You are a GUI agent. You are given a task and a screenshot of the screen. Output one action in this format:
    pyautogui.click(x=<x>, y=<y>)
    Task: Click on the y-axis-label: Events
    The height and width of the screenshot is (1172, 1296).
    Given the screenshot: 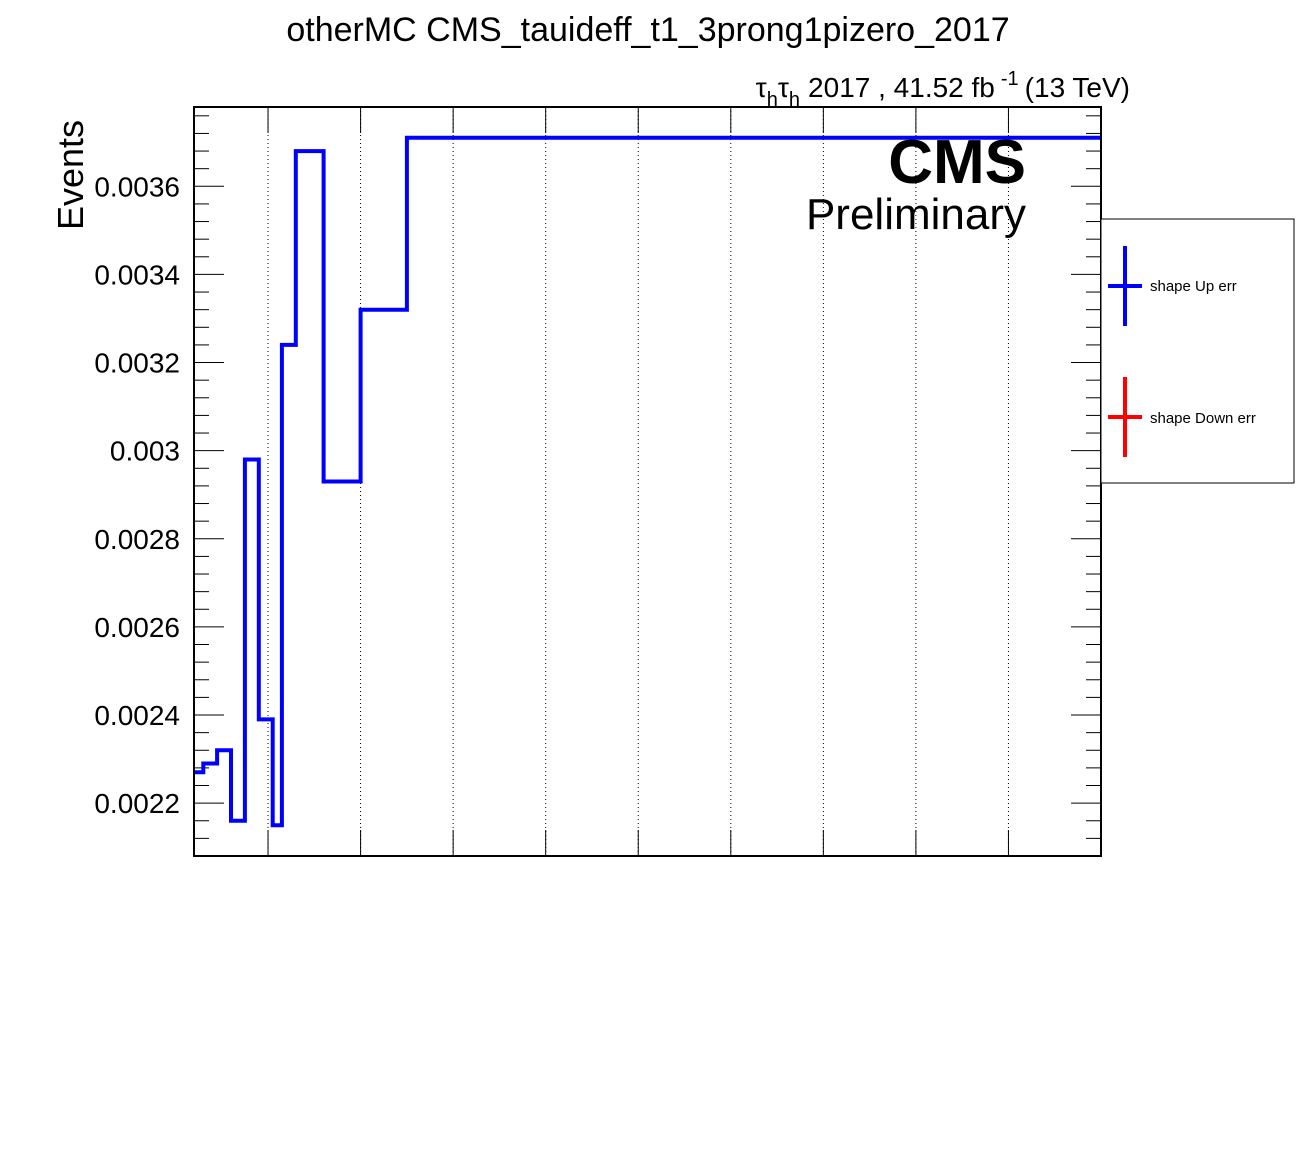 What is the action you would take?
    pyautogui.click(x=70, y=175)
    